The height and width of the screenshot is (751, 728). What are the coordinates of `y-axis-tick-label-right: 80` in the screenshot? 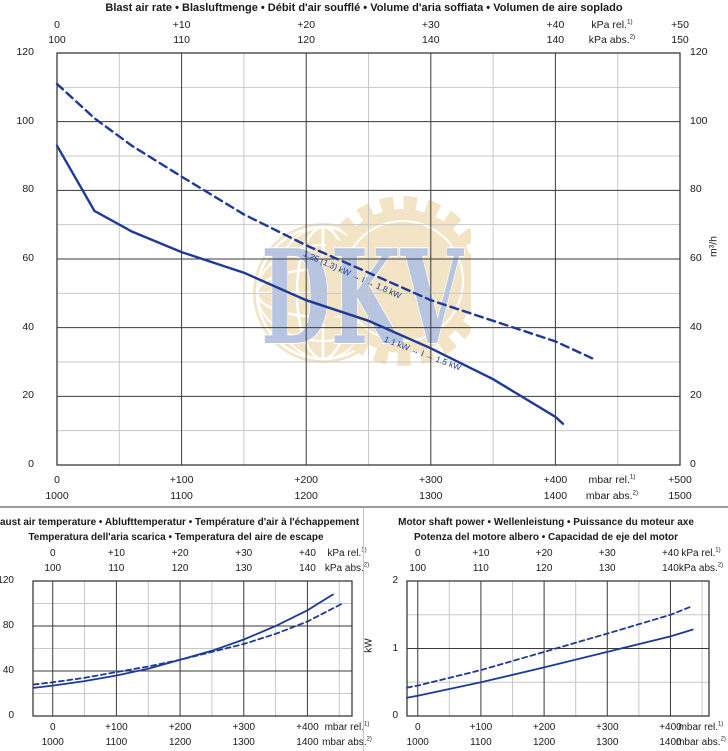 It's located at (696, 189).